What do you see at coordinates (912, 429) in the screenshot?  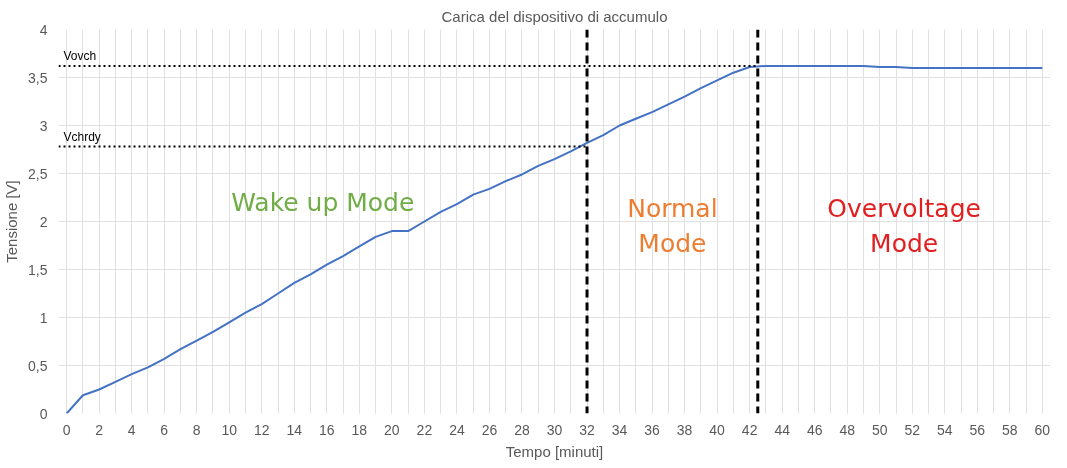 I see `x-tick-label: 52` at bounding box center [912, 429].